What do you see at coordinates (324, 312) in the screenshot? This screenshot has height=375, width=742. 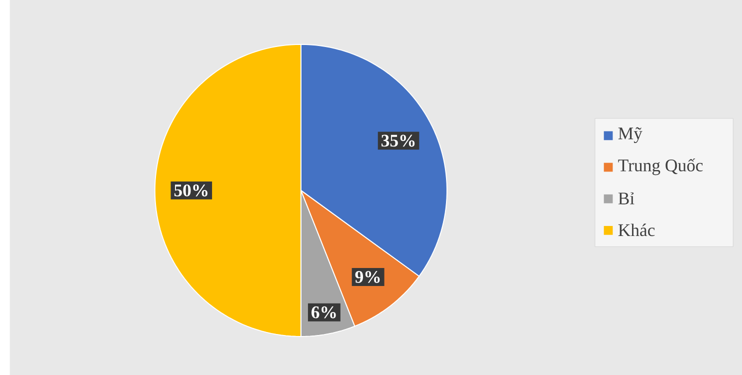 I see `data-label: 6%` at bounding box center [324, 312].